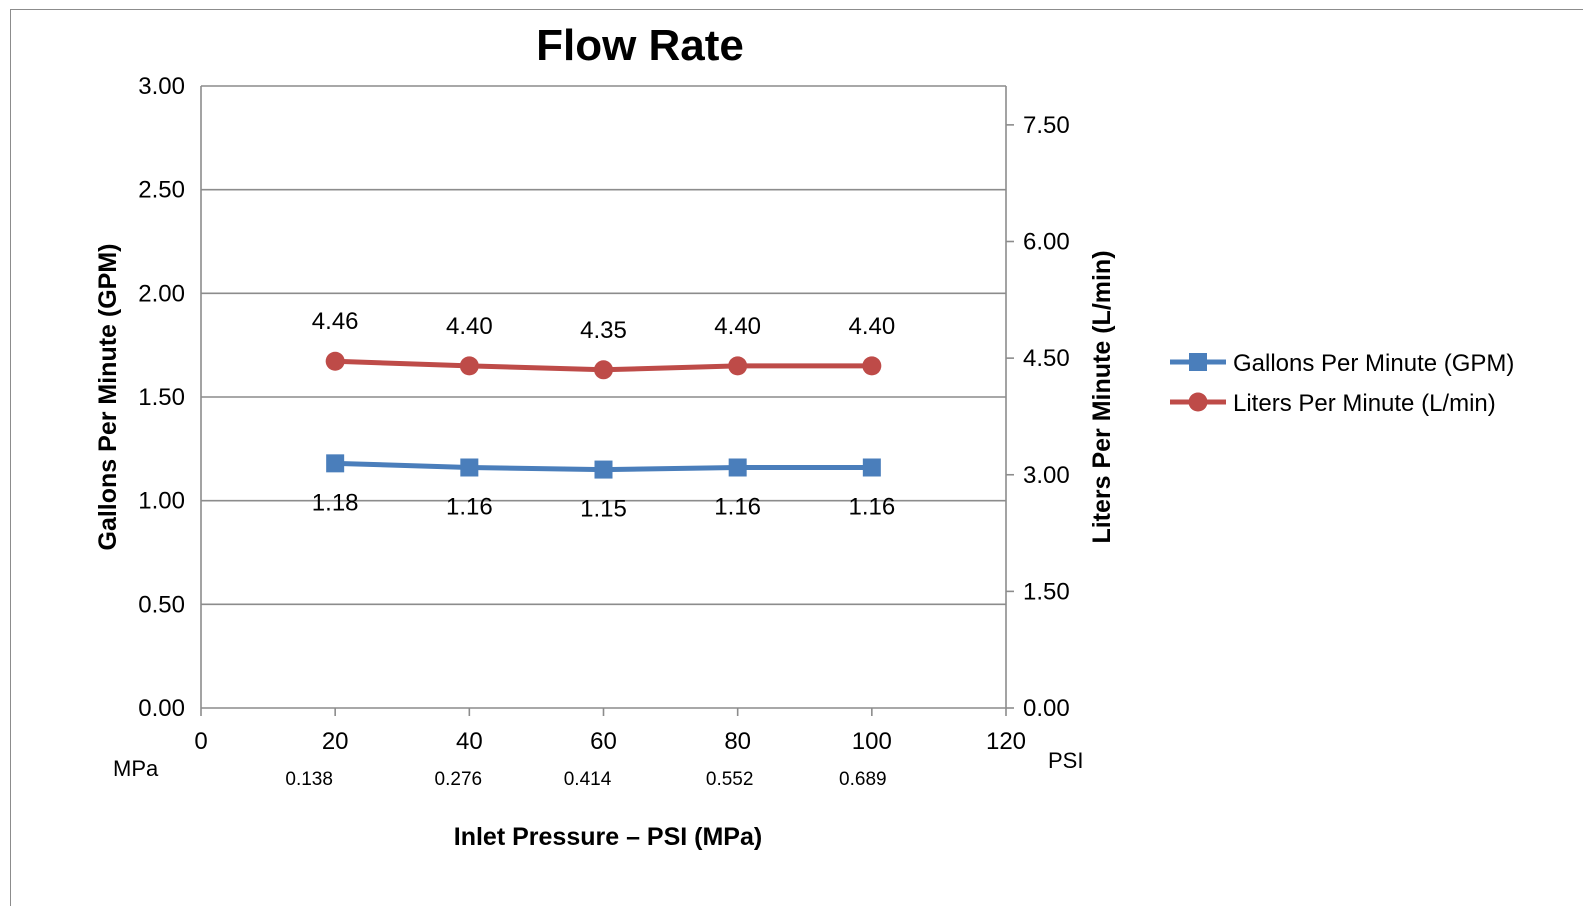 The width and height of the screenshot is (1583, 906). What do you see at coordinates (309, 779) in the screenshot?
I see `x-mpa-label: 0.138` at bounding box center [309, 779].